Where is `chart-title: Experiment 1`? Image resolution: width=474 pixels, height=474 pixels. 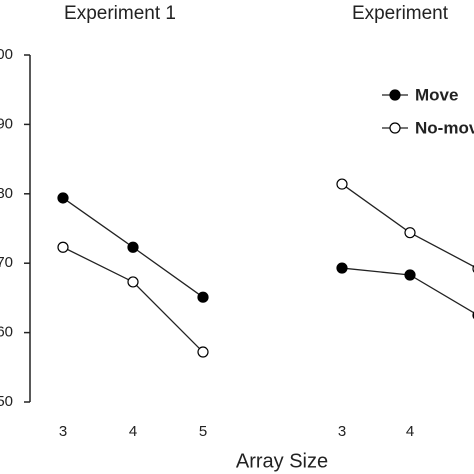 chart-title: Experiment 1 is located at coordinates (120, 13).